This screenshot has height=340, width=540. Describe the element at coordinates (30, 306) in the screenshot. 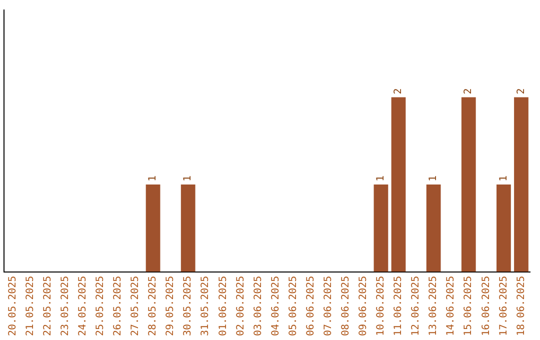

I see `x-tick-label: 21.05.2025` at that location.